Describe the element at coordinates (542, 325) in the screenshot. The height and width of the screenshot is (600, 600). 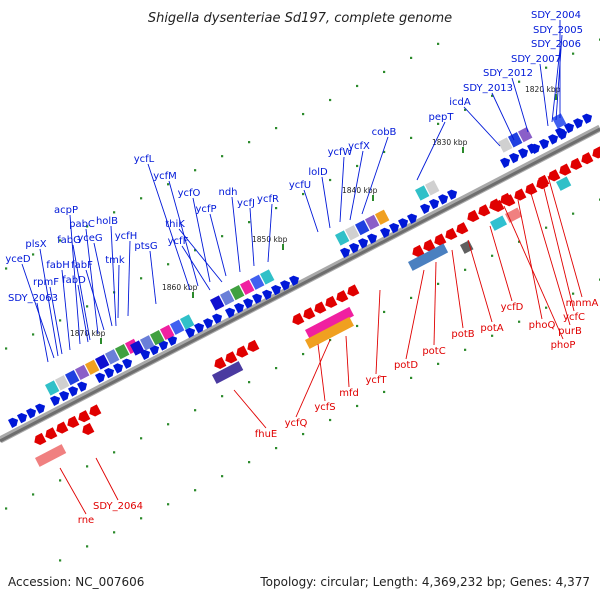
I see `reverse-gene-label: phoQ` at that location.